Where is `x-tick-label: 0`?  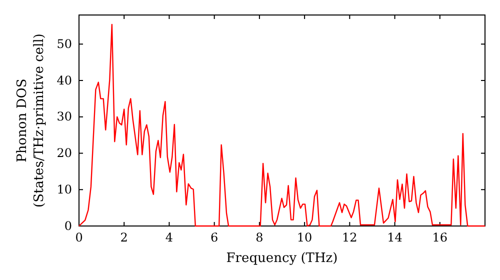
x-tick-label: 0 is located at coordinates (79, 237).